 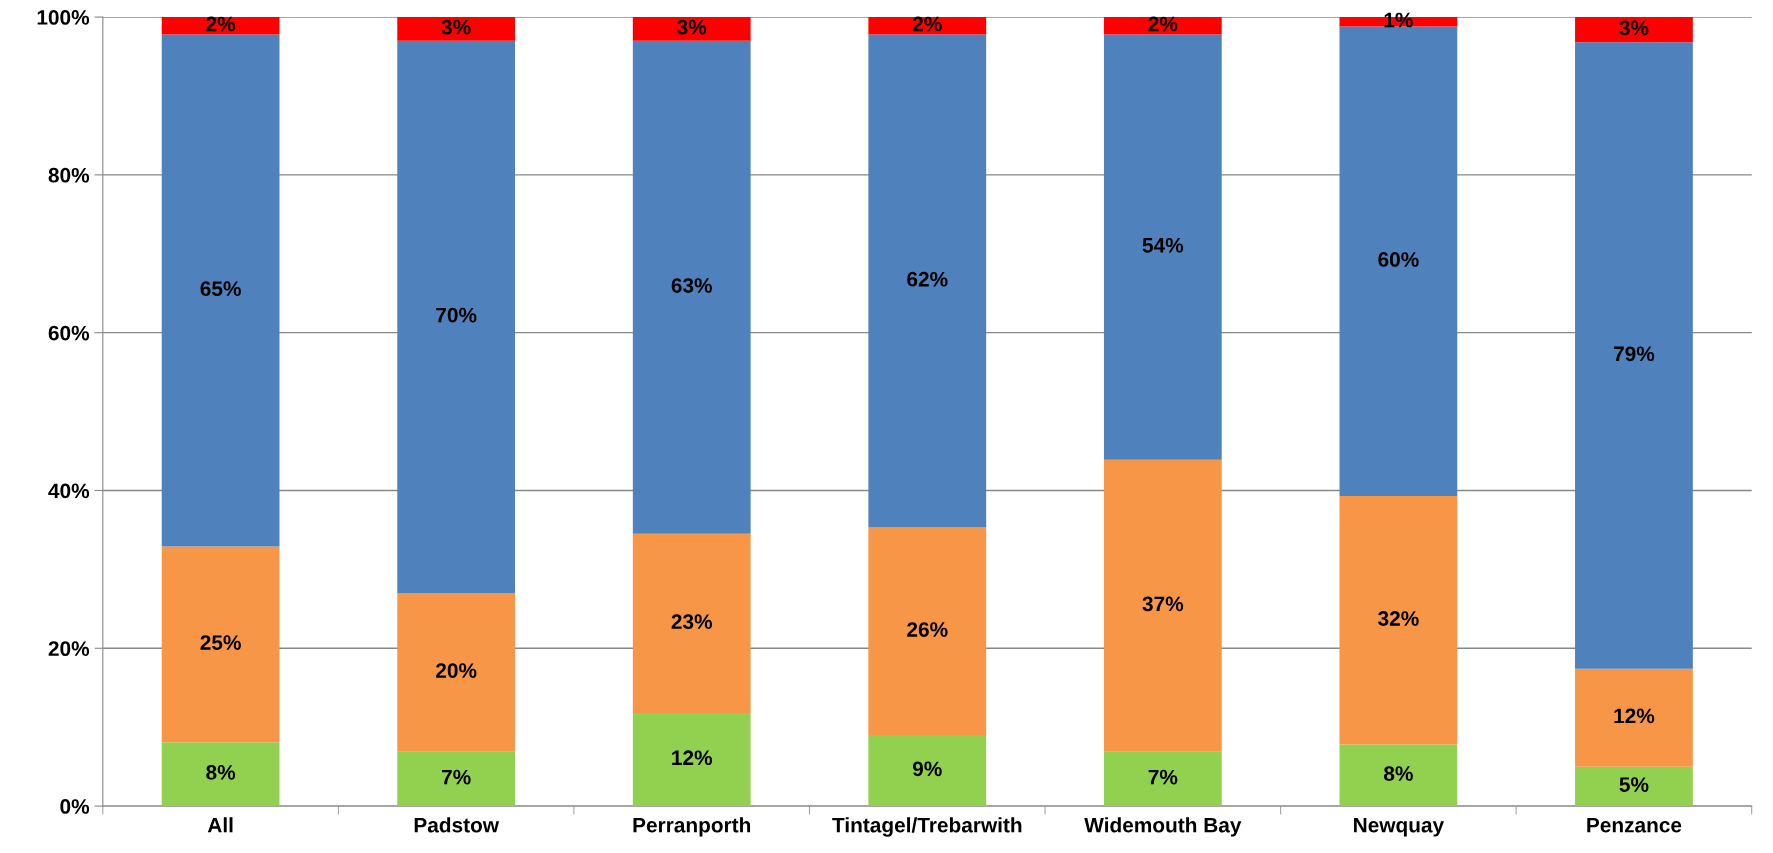 I want to click on data-label: 20%, so click(x=456, y=670).